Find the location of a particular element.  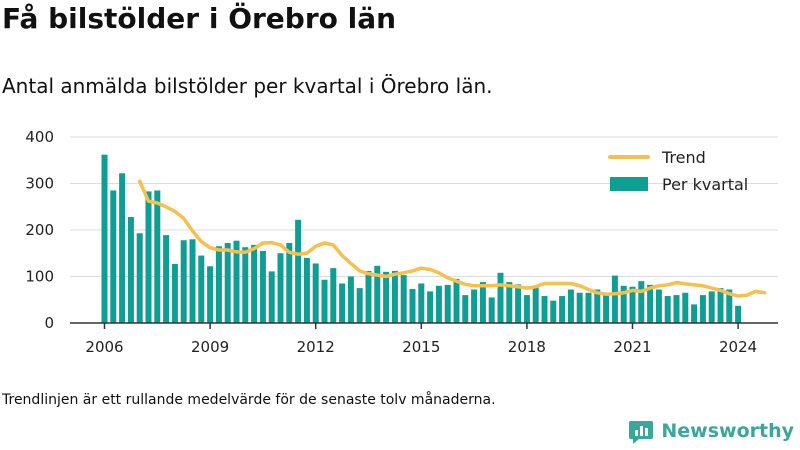

x-tick-label: 2015 is located at coordinates (421, 347).